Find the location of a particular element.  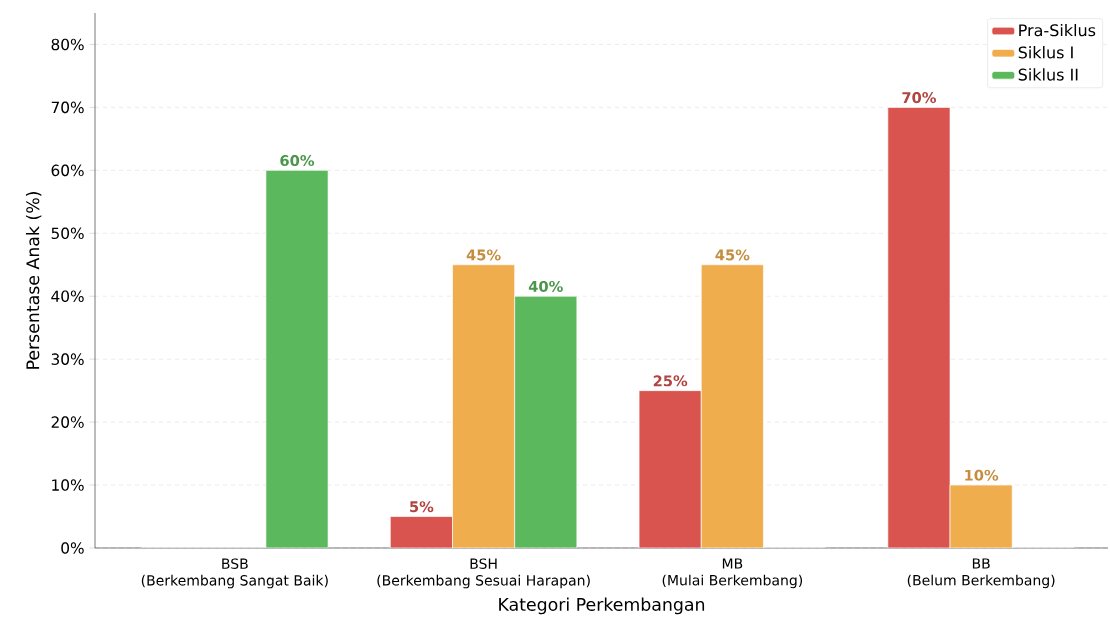

legend-label: Siklus I is located at coordinates (1045, 52).